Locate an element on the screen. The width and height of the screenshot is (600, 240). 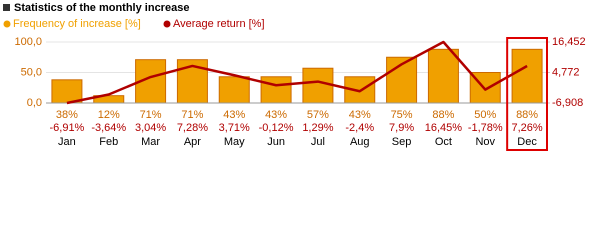
return-label: 3,71% is located at coordinates (234, 128).